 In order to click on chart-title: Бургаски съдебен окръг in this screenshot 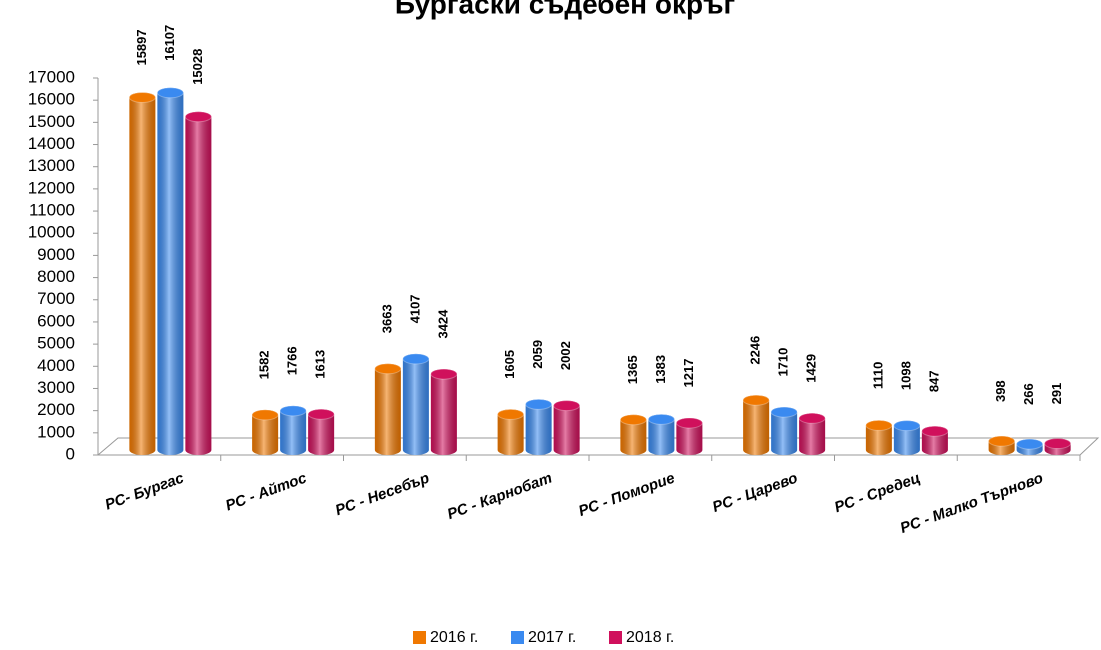, I will do `click(565, 9)`.